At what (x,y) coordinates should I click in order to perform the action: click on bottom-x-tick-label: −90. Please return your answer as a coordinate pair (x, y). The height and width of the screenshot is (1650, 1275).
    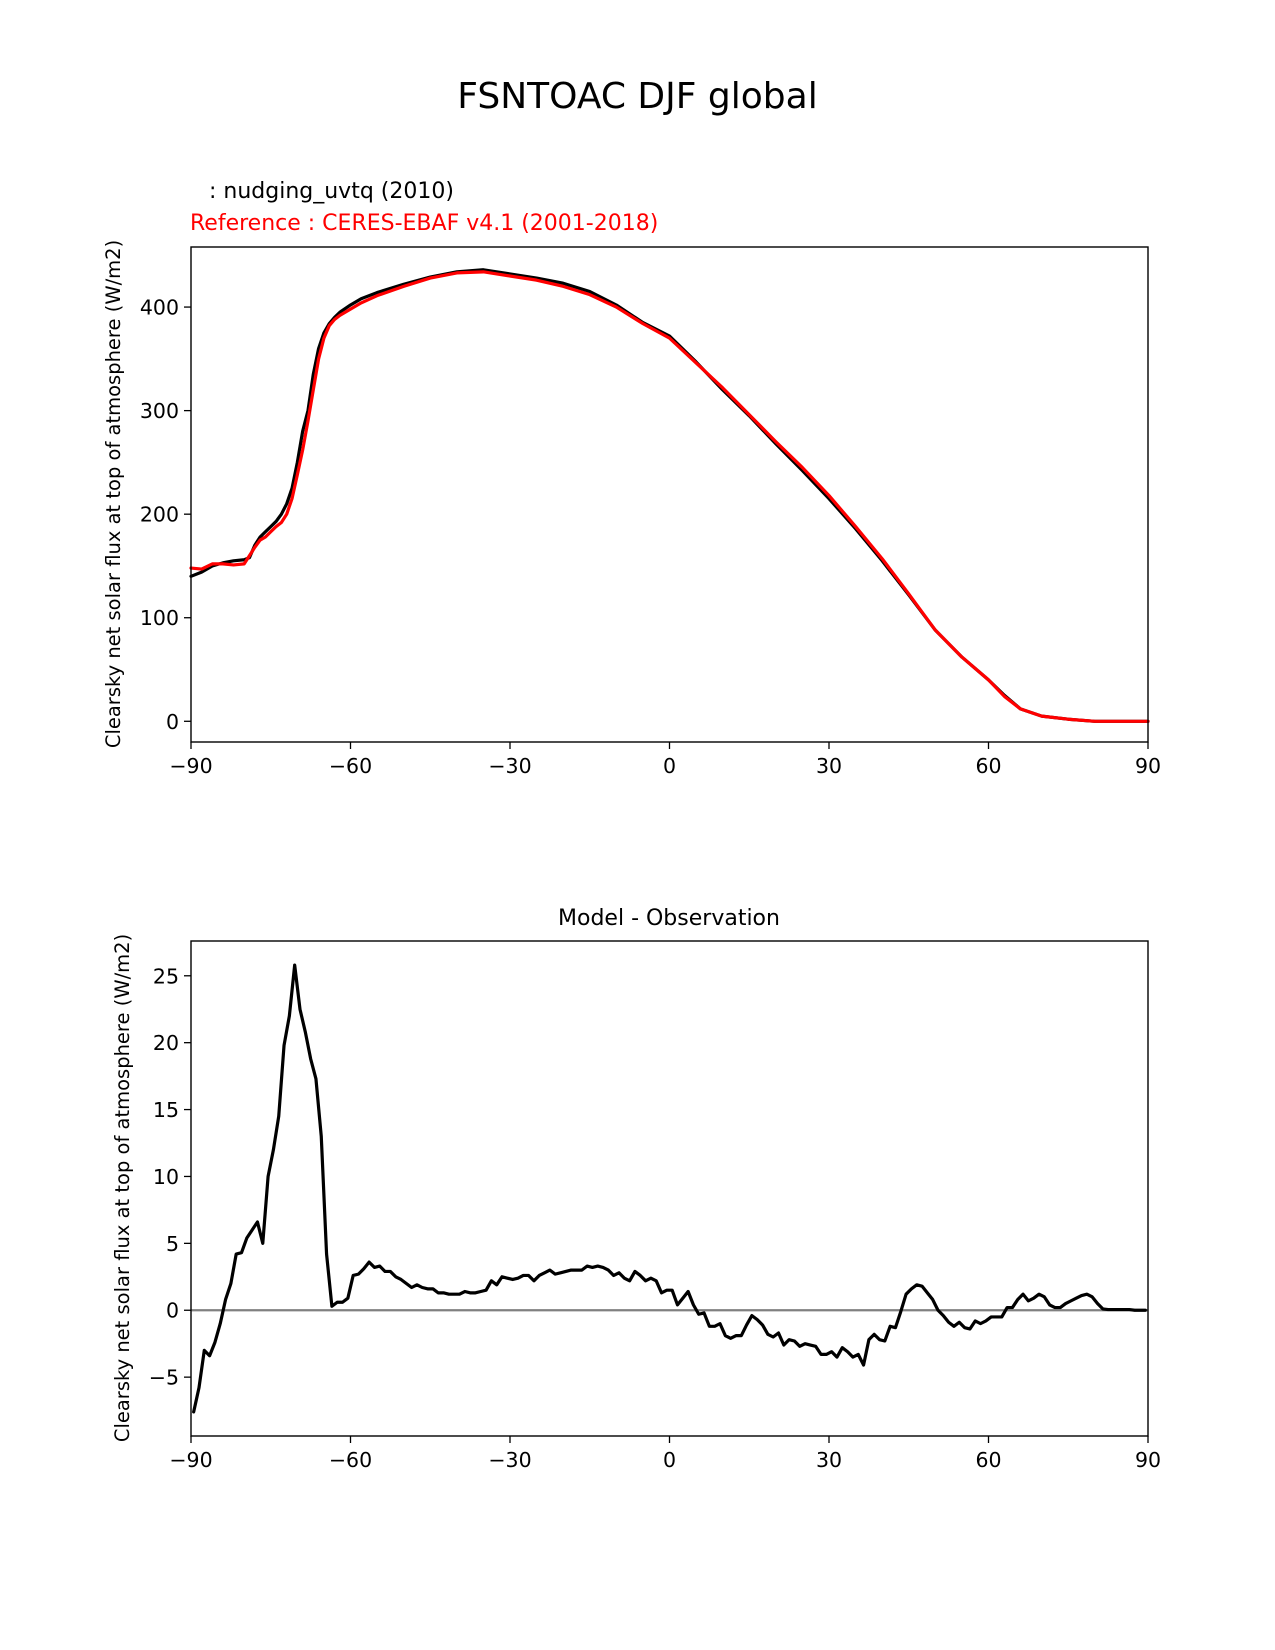
    Looking at the image, I should click on (190, 1460).